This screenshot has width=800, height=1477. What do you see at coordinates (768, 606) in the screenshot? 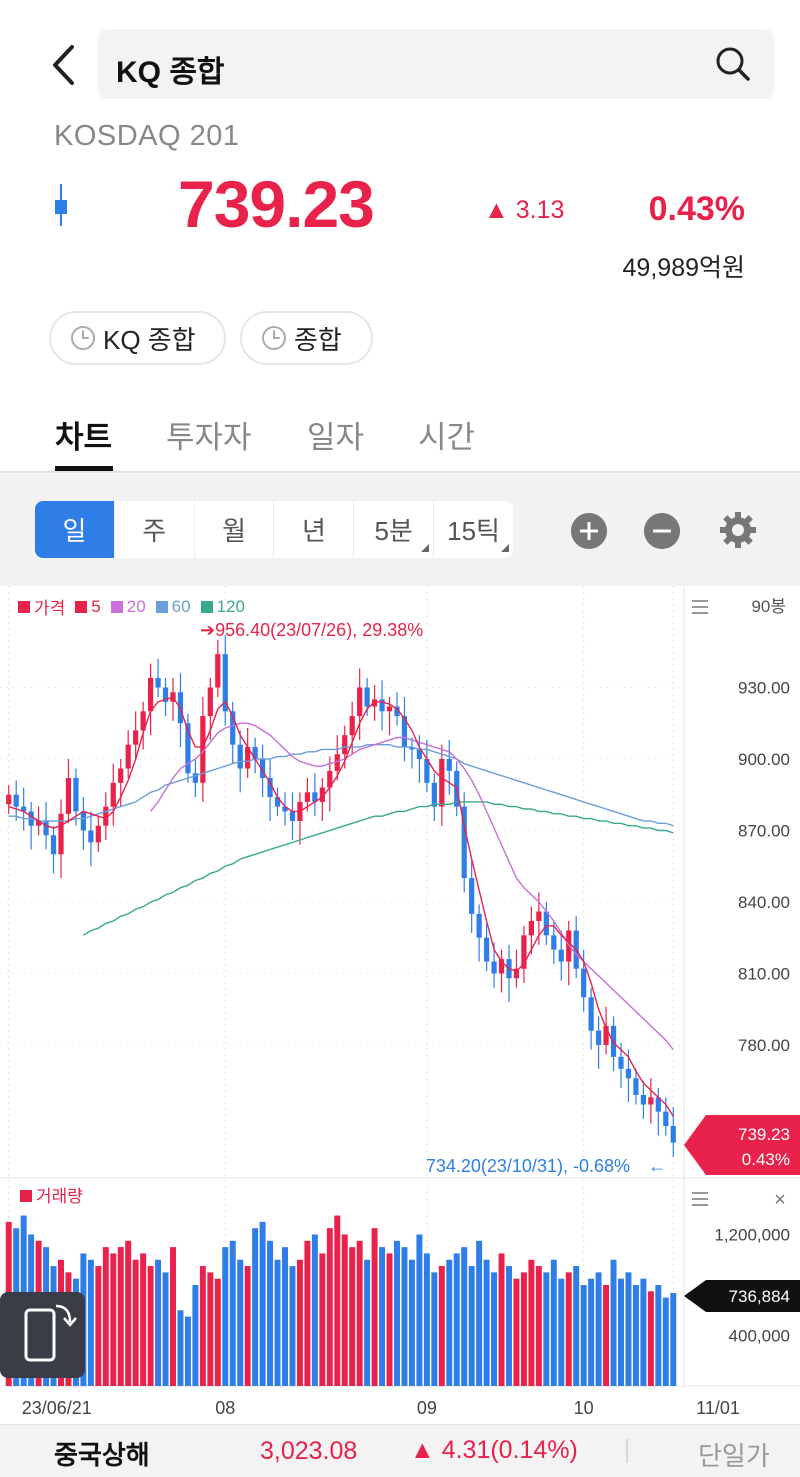
I see `candle-count-label: 90봉` at bounding box center [768, 606].